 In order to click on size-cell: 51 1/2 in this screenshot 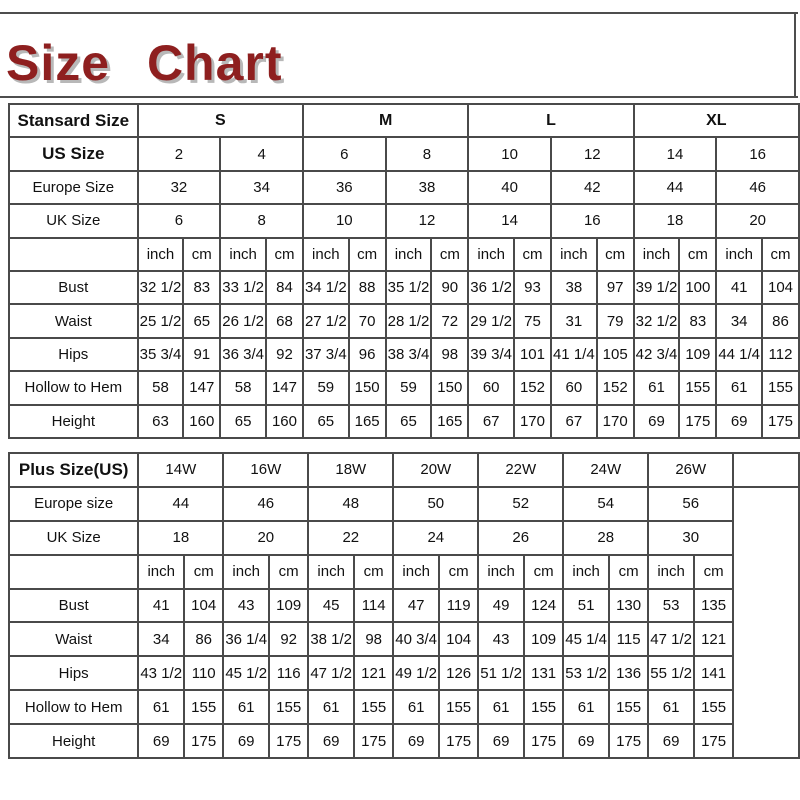, I will do `click(501, 673)`.